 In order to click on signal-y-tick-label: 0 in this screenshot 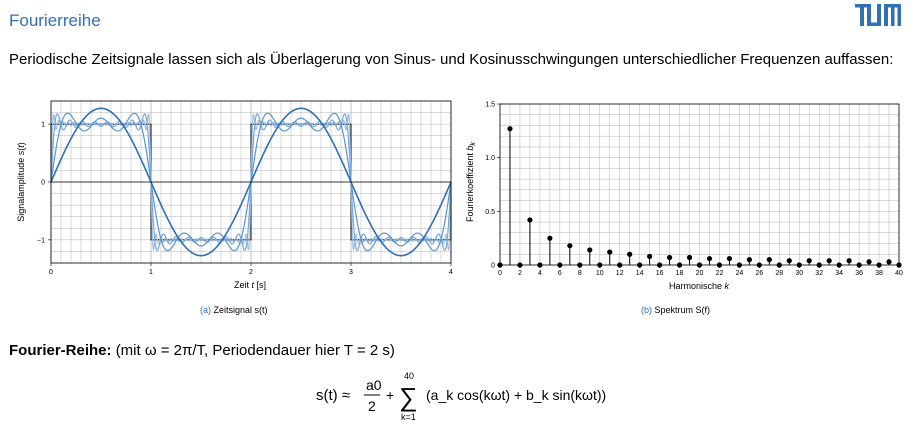, I will do `click(43, 183)`.